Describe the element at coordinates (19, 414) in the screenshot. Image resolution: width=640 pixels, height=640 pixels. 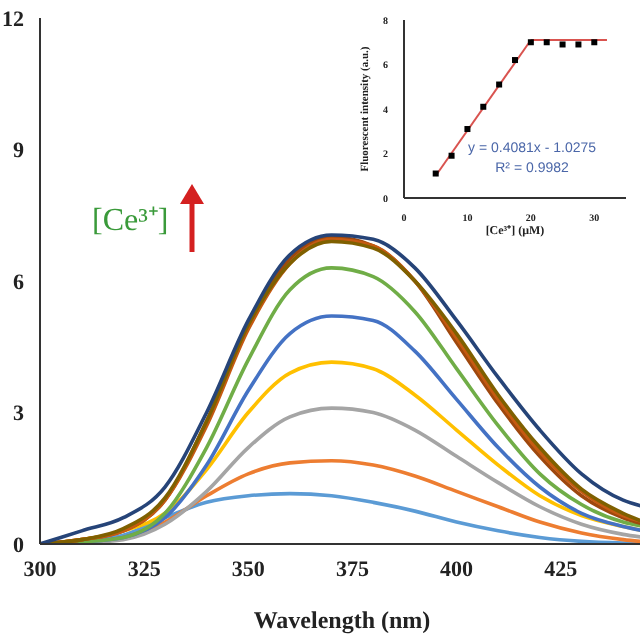
I see `y-tick-label: 3` at that location.